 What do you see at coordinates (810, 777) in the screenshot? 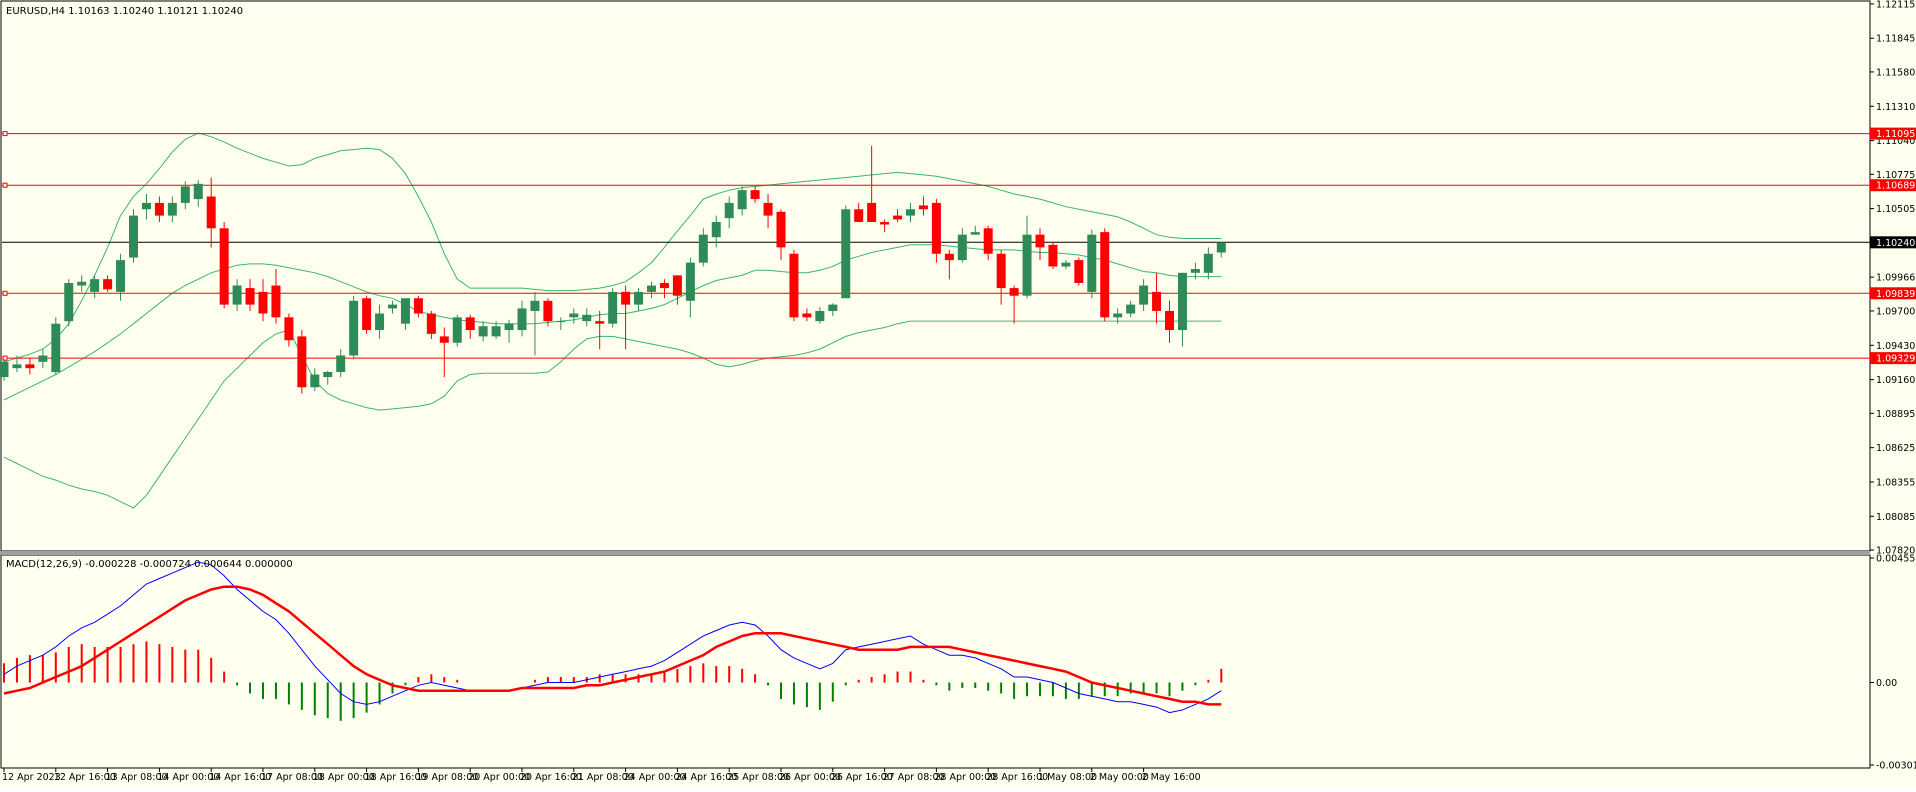
I see `time-axis-label: 26 Apr 00:00` at bounding box center [810, 777].